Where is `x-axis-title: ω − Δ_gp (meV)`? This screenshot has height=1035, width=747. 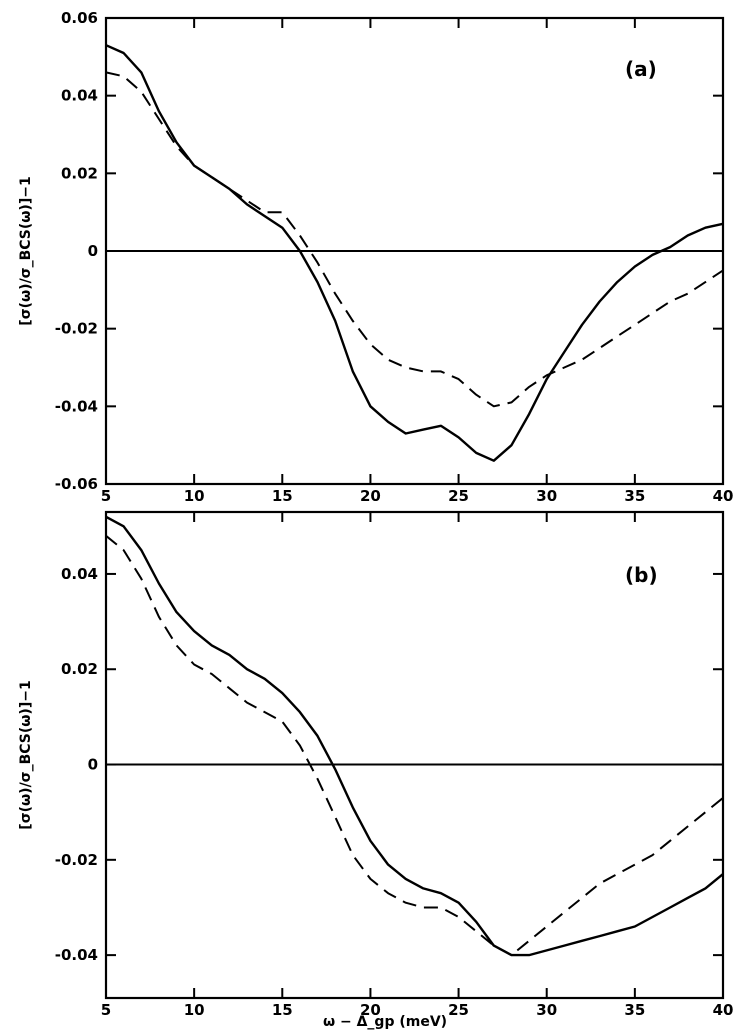 x-axis-title: ω − Δ_gp (meV) is located at coordinates (385, 1022).